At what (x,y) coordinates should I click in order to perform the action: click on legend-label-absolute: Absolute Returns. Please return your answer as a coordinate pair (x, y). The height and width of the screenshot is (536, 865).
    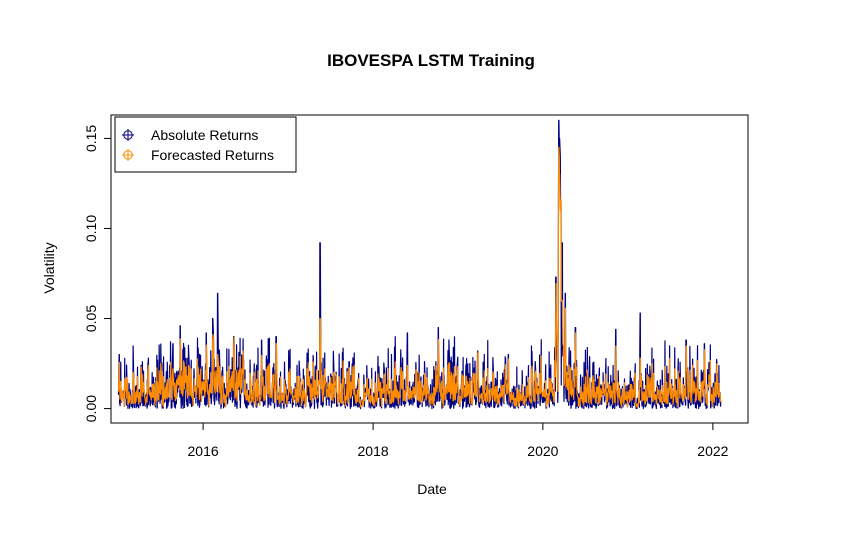
    Looking at the image, I should click on (204, 135).